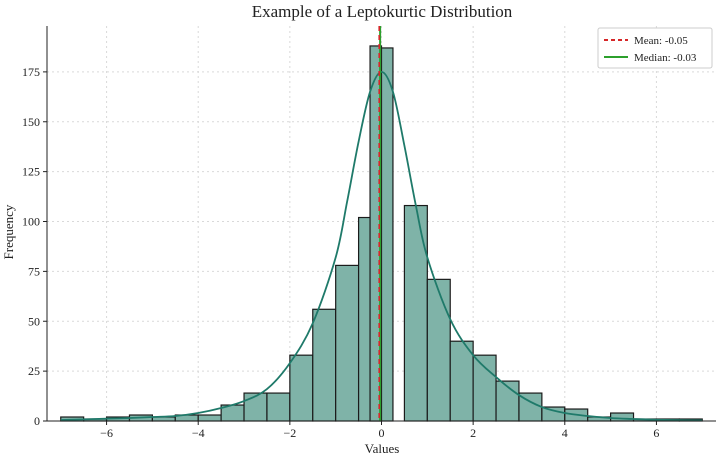  I want to click on reference-lines, so click(380, 223).